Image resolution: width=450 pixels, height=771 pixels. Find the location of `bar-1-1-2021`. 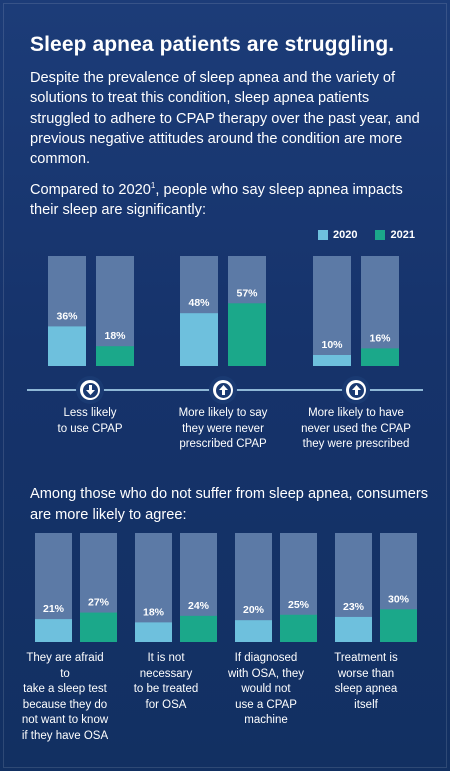

bar-1-1-2021 is located at coordinates (247, 334).